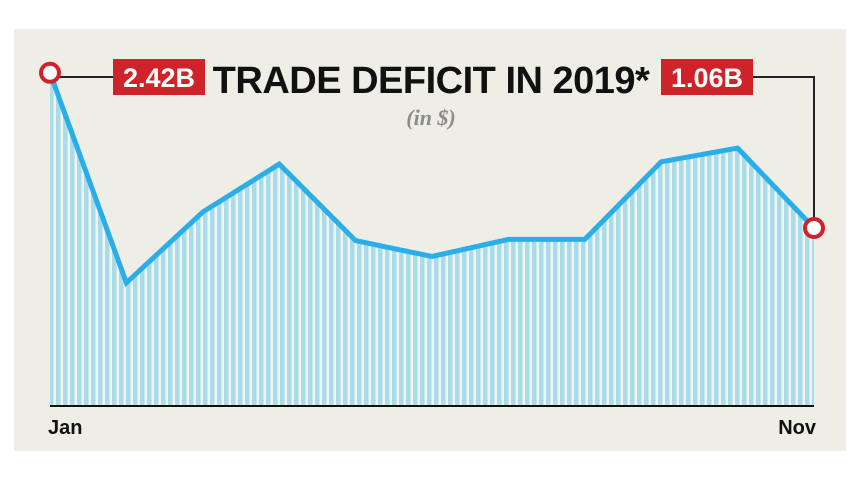 The height and width of the screenshot is (482, 857). Describe the element at coordinates (279, 164) in the screenshot. I see `data-point-apr` at that location.